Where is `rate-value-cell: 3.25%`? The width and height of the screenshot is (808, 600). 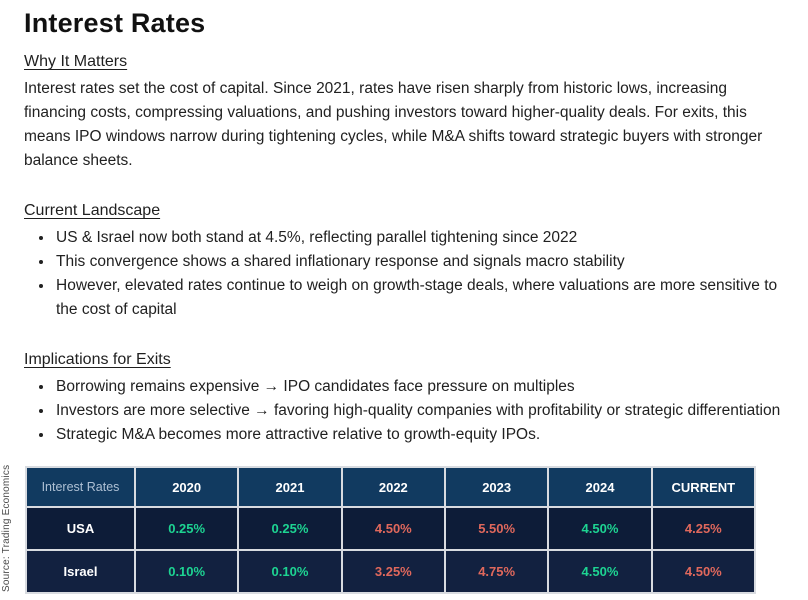 rate-value-cell: 3.25% is located at coordinates (393, 571).